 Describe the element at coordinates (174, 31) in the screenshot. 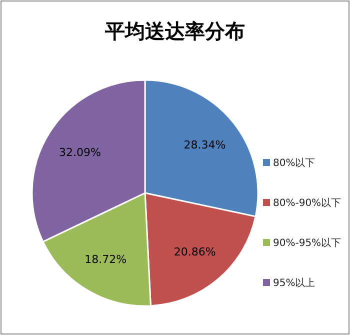

I see `chart-title: 平均送达率分布` at that location.